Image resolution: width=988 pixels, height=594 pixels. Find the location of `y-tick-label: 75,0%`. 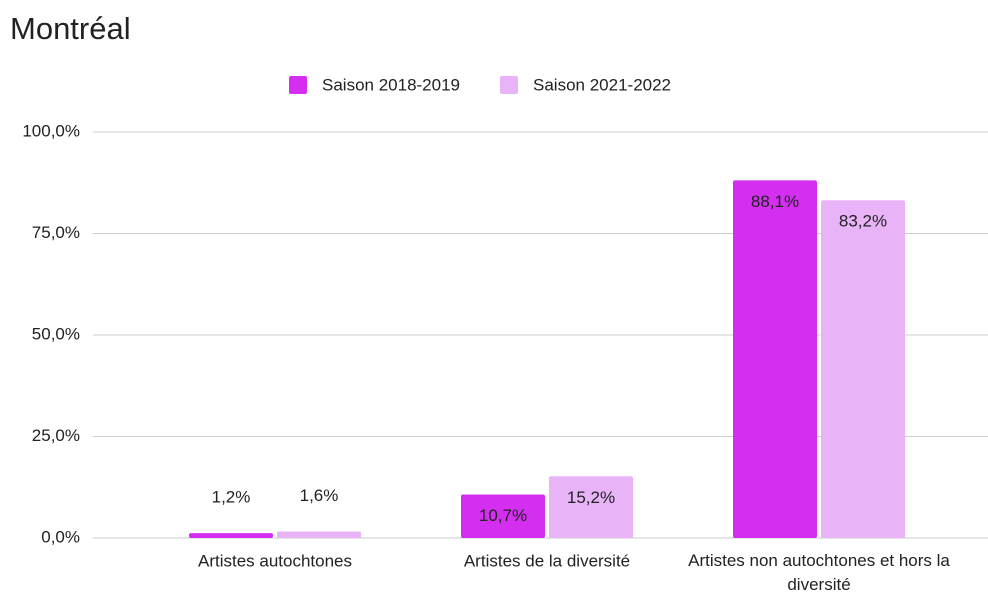

y-tick-label: 75,0% is located at coordinates (56, 232).